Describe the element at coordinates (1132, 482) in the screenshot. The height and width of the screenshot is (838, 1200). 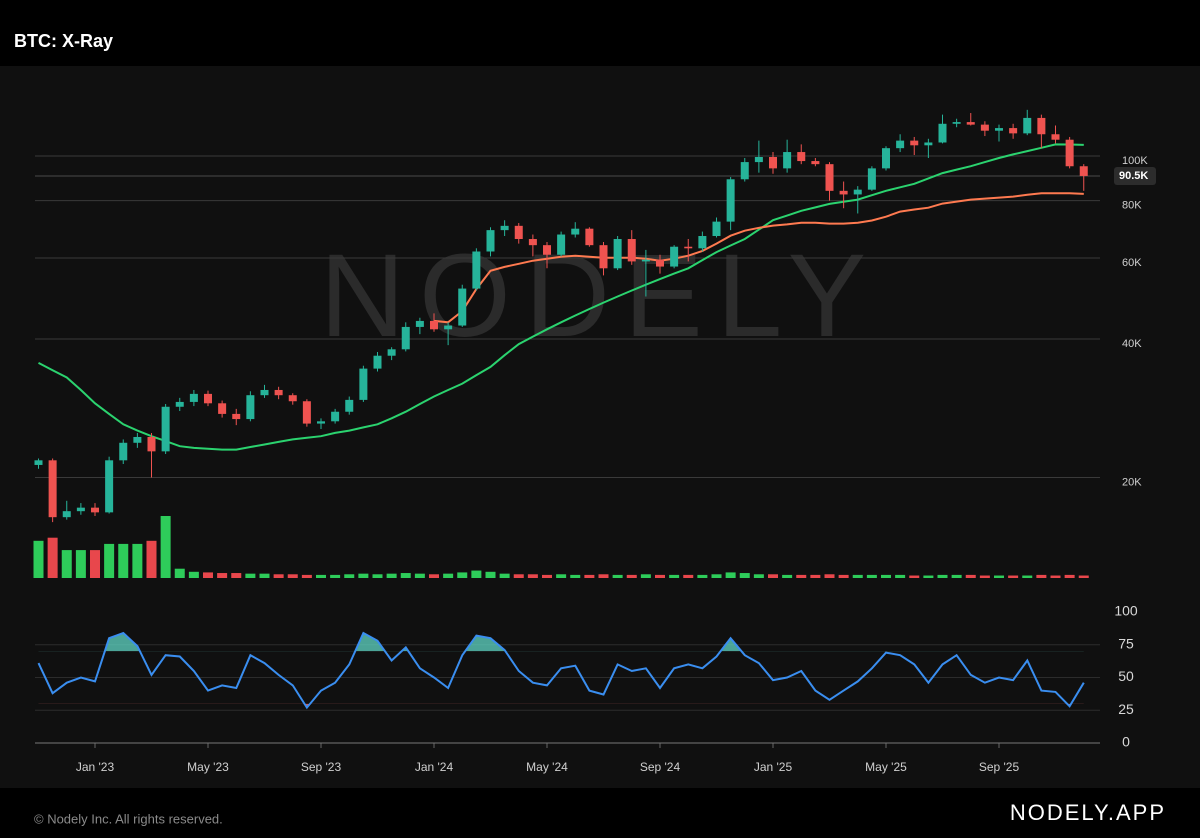
I see `y-tick-label: 20K` at that location.